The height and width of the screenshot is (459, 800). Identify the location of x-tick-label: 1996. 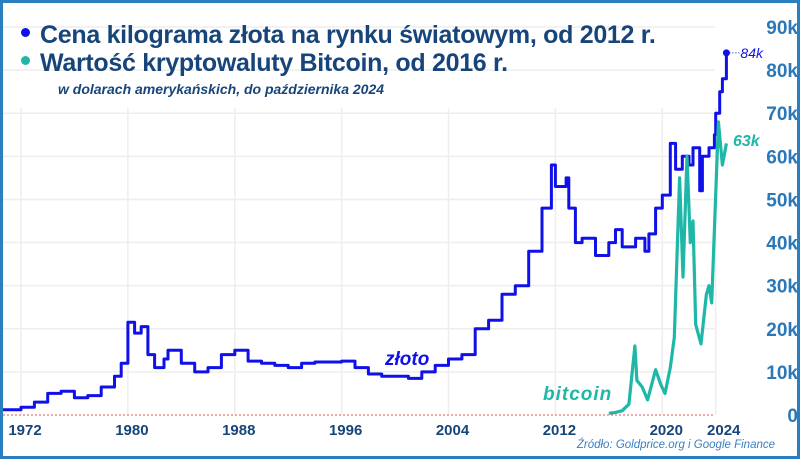
(345, 430).